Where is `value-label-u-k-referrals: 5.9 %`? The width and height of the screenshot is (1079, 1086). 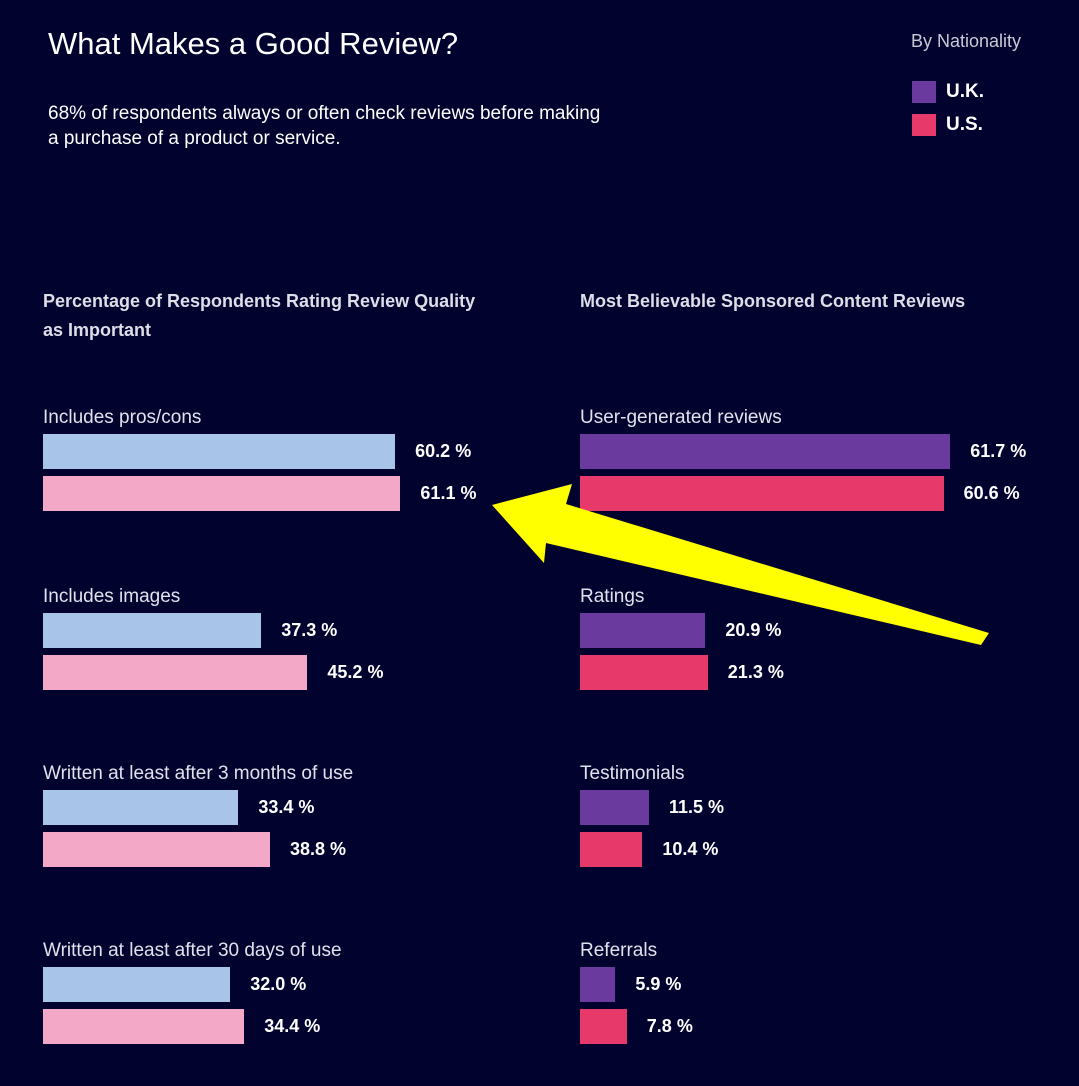 value-label-u-k-referrals: 5.9 % is located at coordinates (658, 984).